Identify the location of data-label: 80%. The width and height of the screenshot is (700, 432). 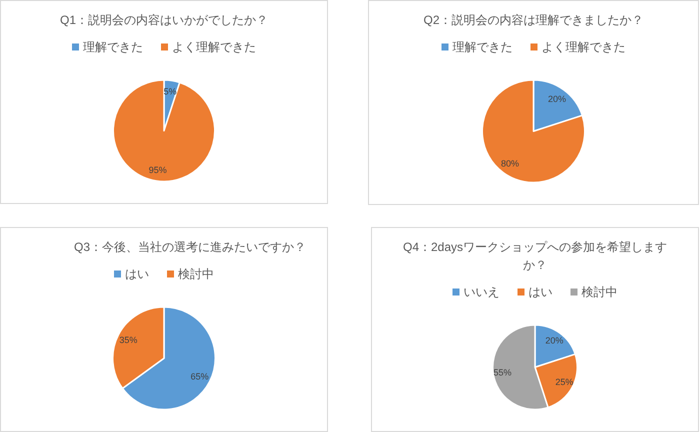
(510, 163).